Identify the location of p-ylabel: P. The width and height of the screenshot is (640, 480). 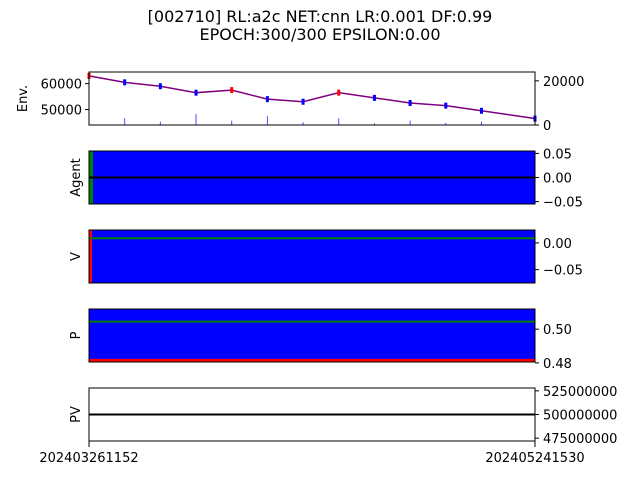
(76, 335).